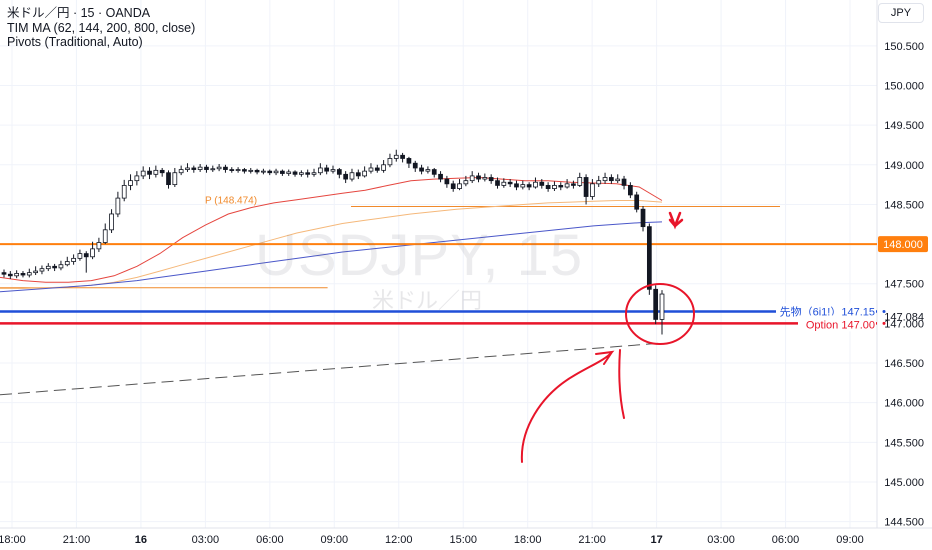 Image resolution: width=932 pixels, height=550 pixels. Describe the element at coordinates (840, 325) in the screenshot. I see `option-level-label: Option 147.00` at that location.